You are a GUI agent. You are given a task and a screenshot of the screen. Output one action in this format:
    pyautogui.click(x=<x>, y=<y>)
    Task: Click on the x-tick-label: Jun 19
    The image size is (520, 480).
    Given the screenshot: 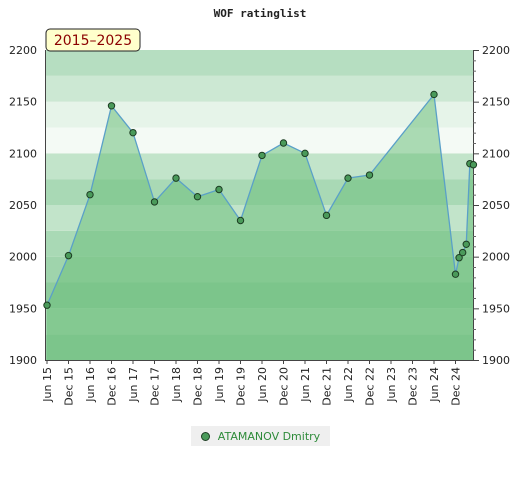 What is the action you would take?
    pyautogui.click(x=219, y=385)
    